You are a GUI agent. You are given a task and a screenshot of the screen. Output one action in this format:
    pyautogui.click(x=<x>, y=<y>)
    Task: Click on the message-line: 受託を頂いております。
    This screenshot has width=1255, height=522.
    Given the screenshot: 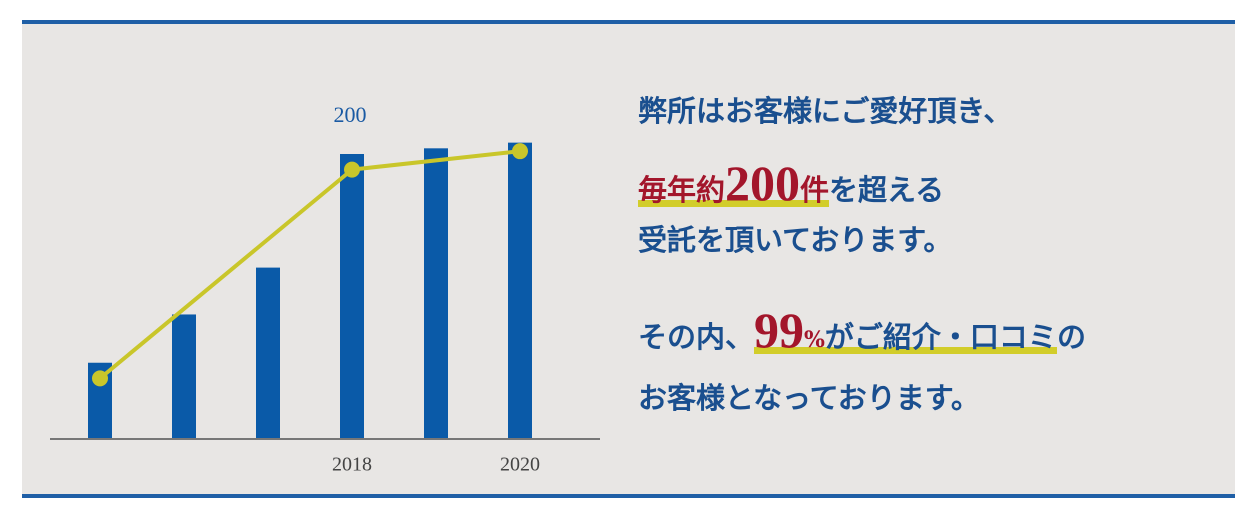 What is the action you would take?
    pyautogui.click(x=795, y=240)
    